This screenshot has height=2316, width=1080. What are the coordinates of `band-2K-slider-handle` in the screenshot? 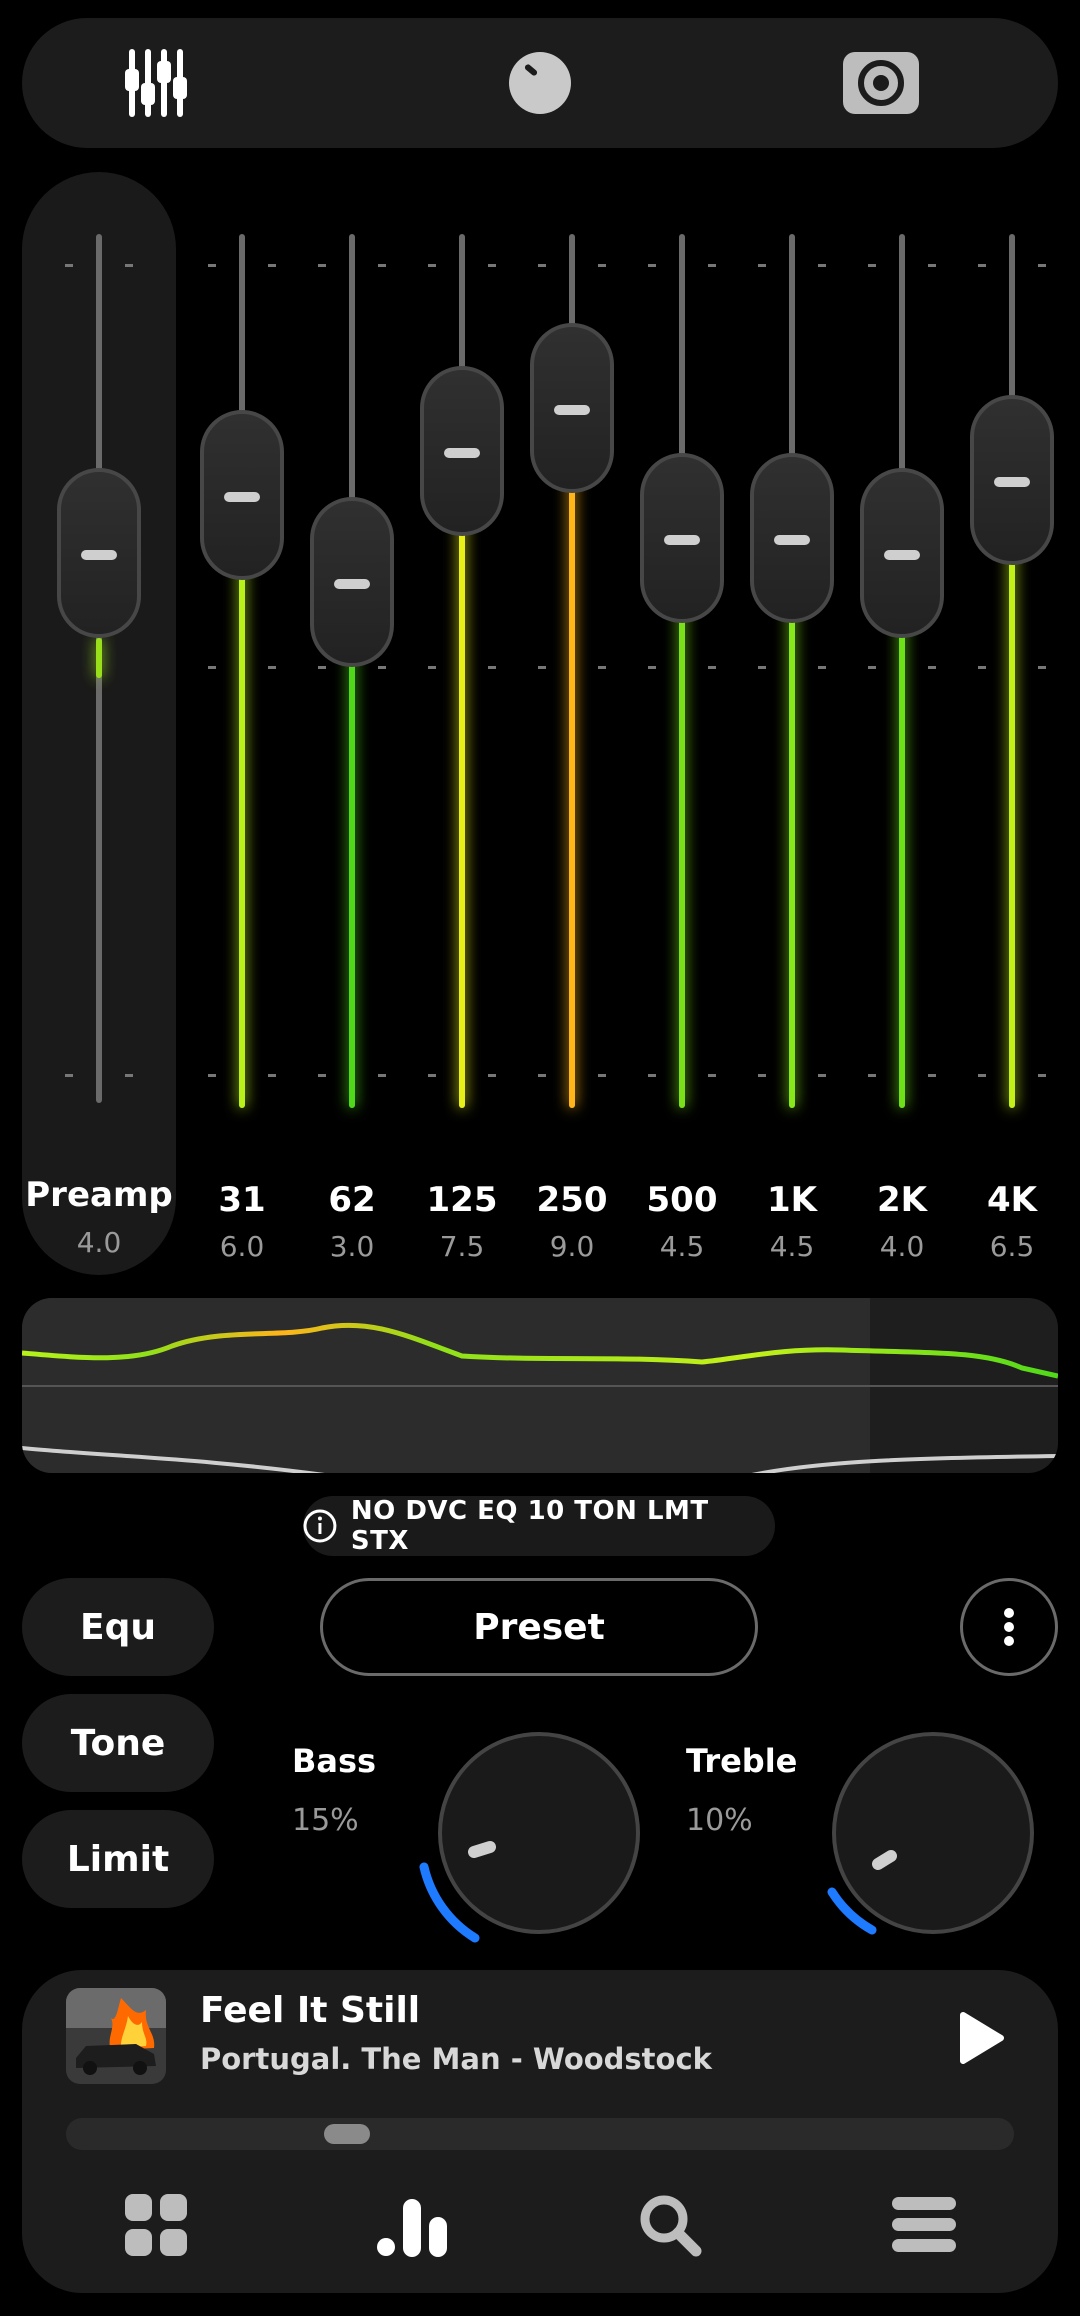 It's located at (902, 552).